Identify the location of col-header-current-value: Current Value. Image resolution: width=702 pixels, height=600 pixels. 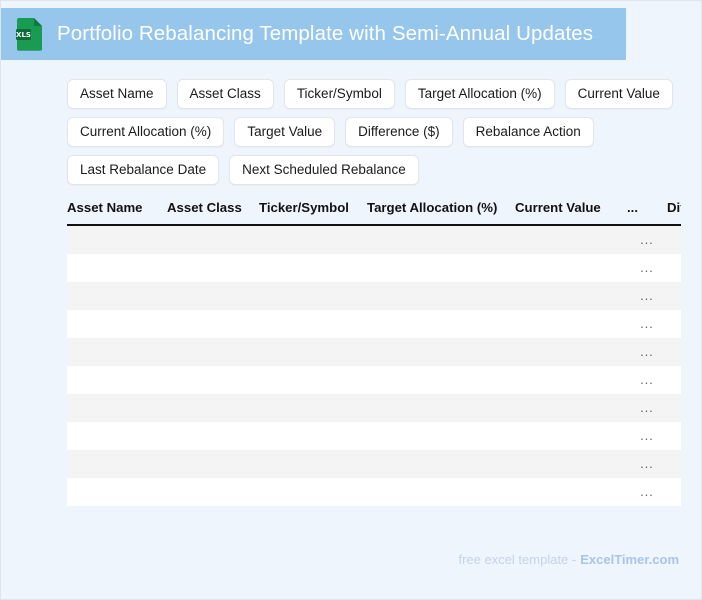
(571, 210).